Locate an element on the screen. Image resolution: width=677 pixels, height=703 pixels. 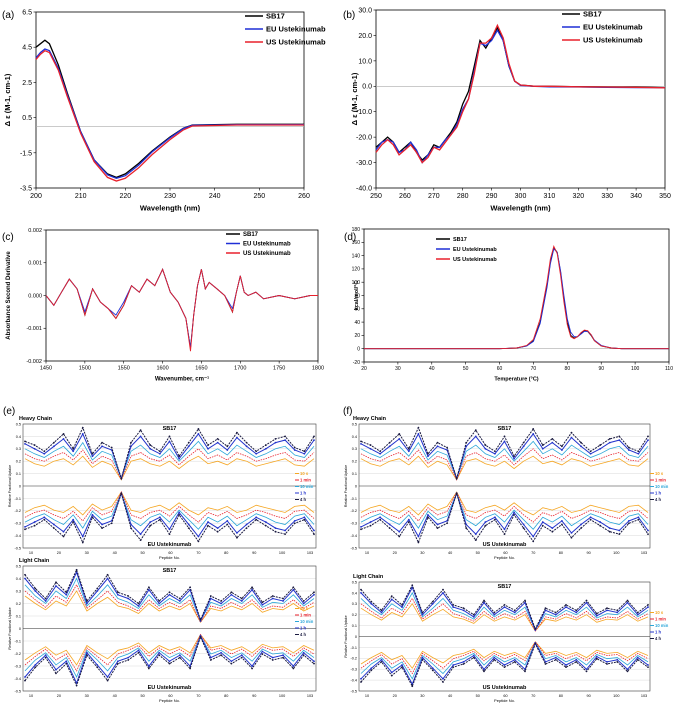
x-tick-label: 103 is located at coordinates (310, 696).